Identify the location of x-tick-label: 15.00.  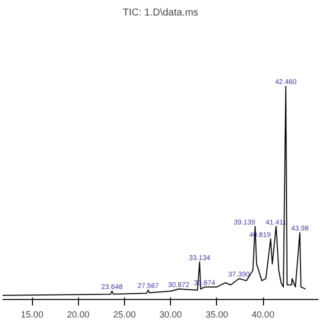
(32, 315).